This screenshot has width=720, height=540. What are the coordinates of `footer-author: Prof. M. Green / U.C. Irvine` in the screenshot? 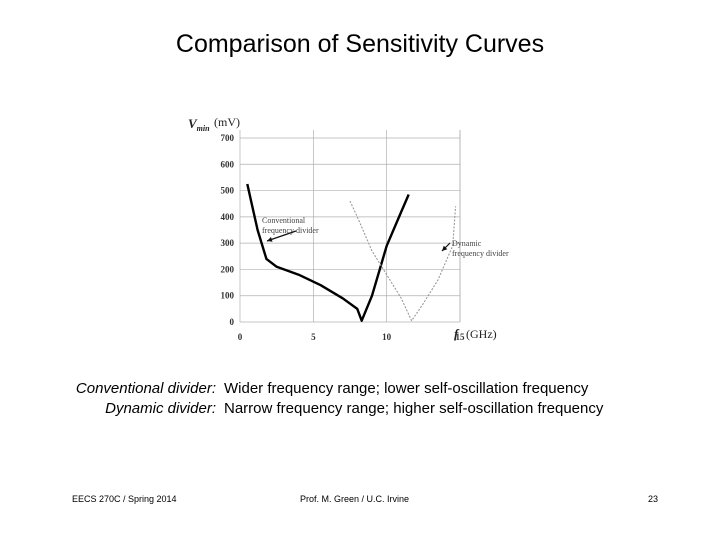 It's located at (355, 499).